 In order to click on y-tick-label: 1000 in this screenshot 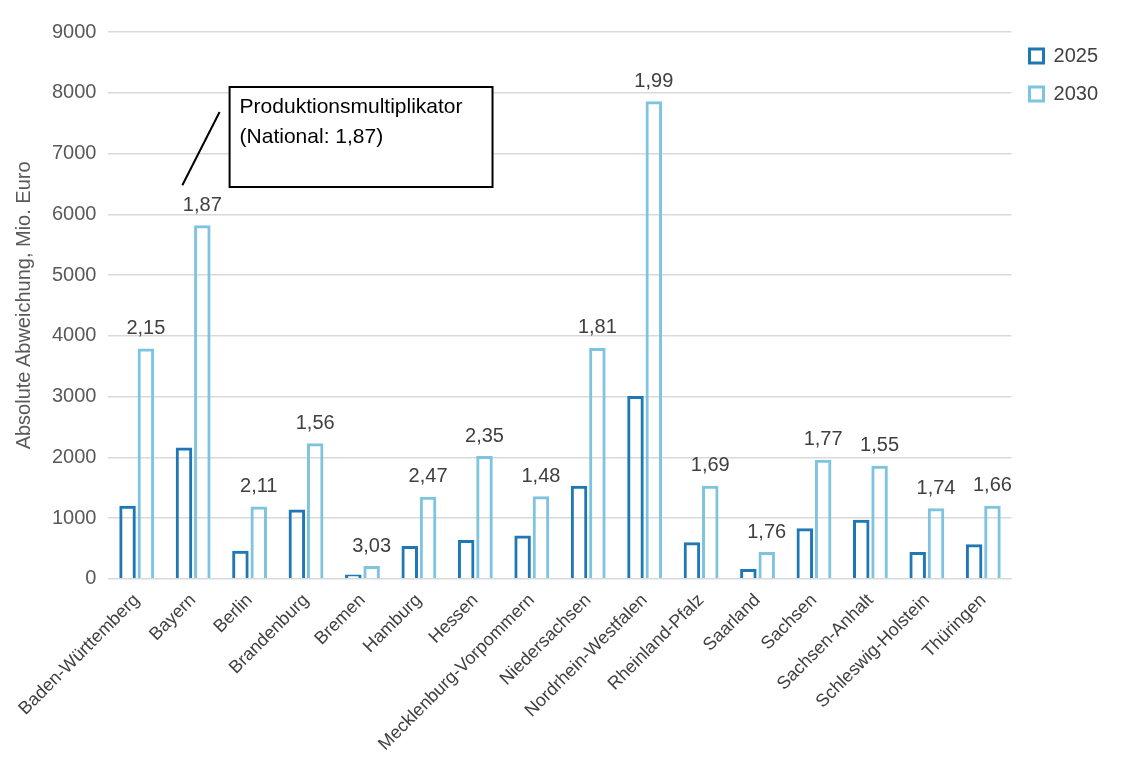, I will do `click(74, 516)`.